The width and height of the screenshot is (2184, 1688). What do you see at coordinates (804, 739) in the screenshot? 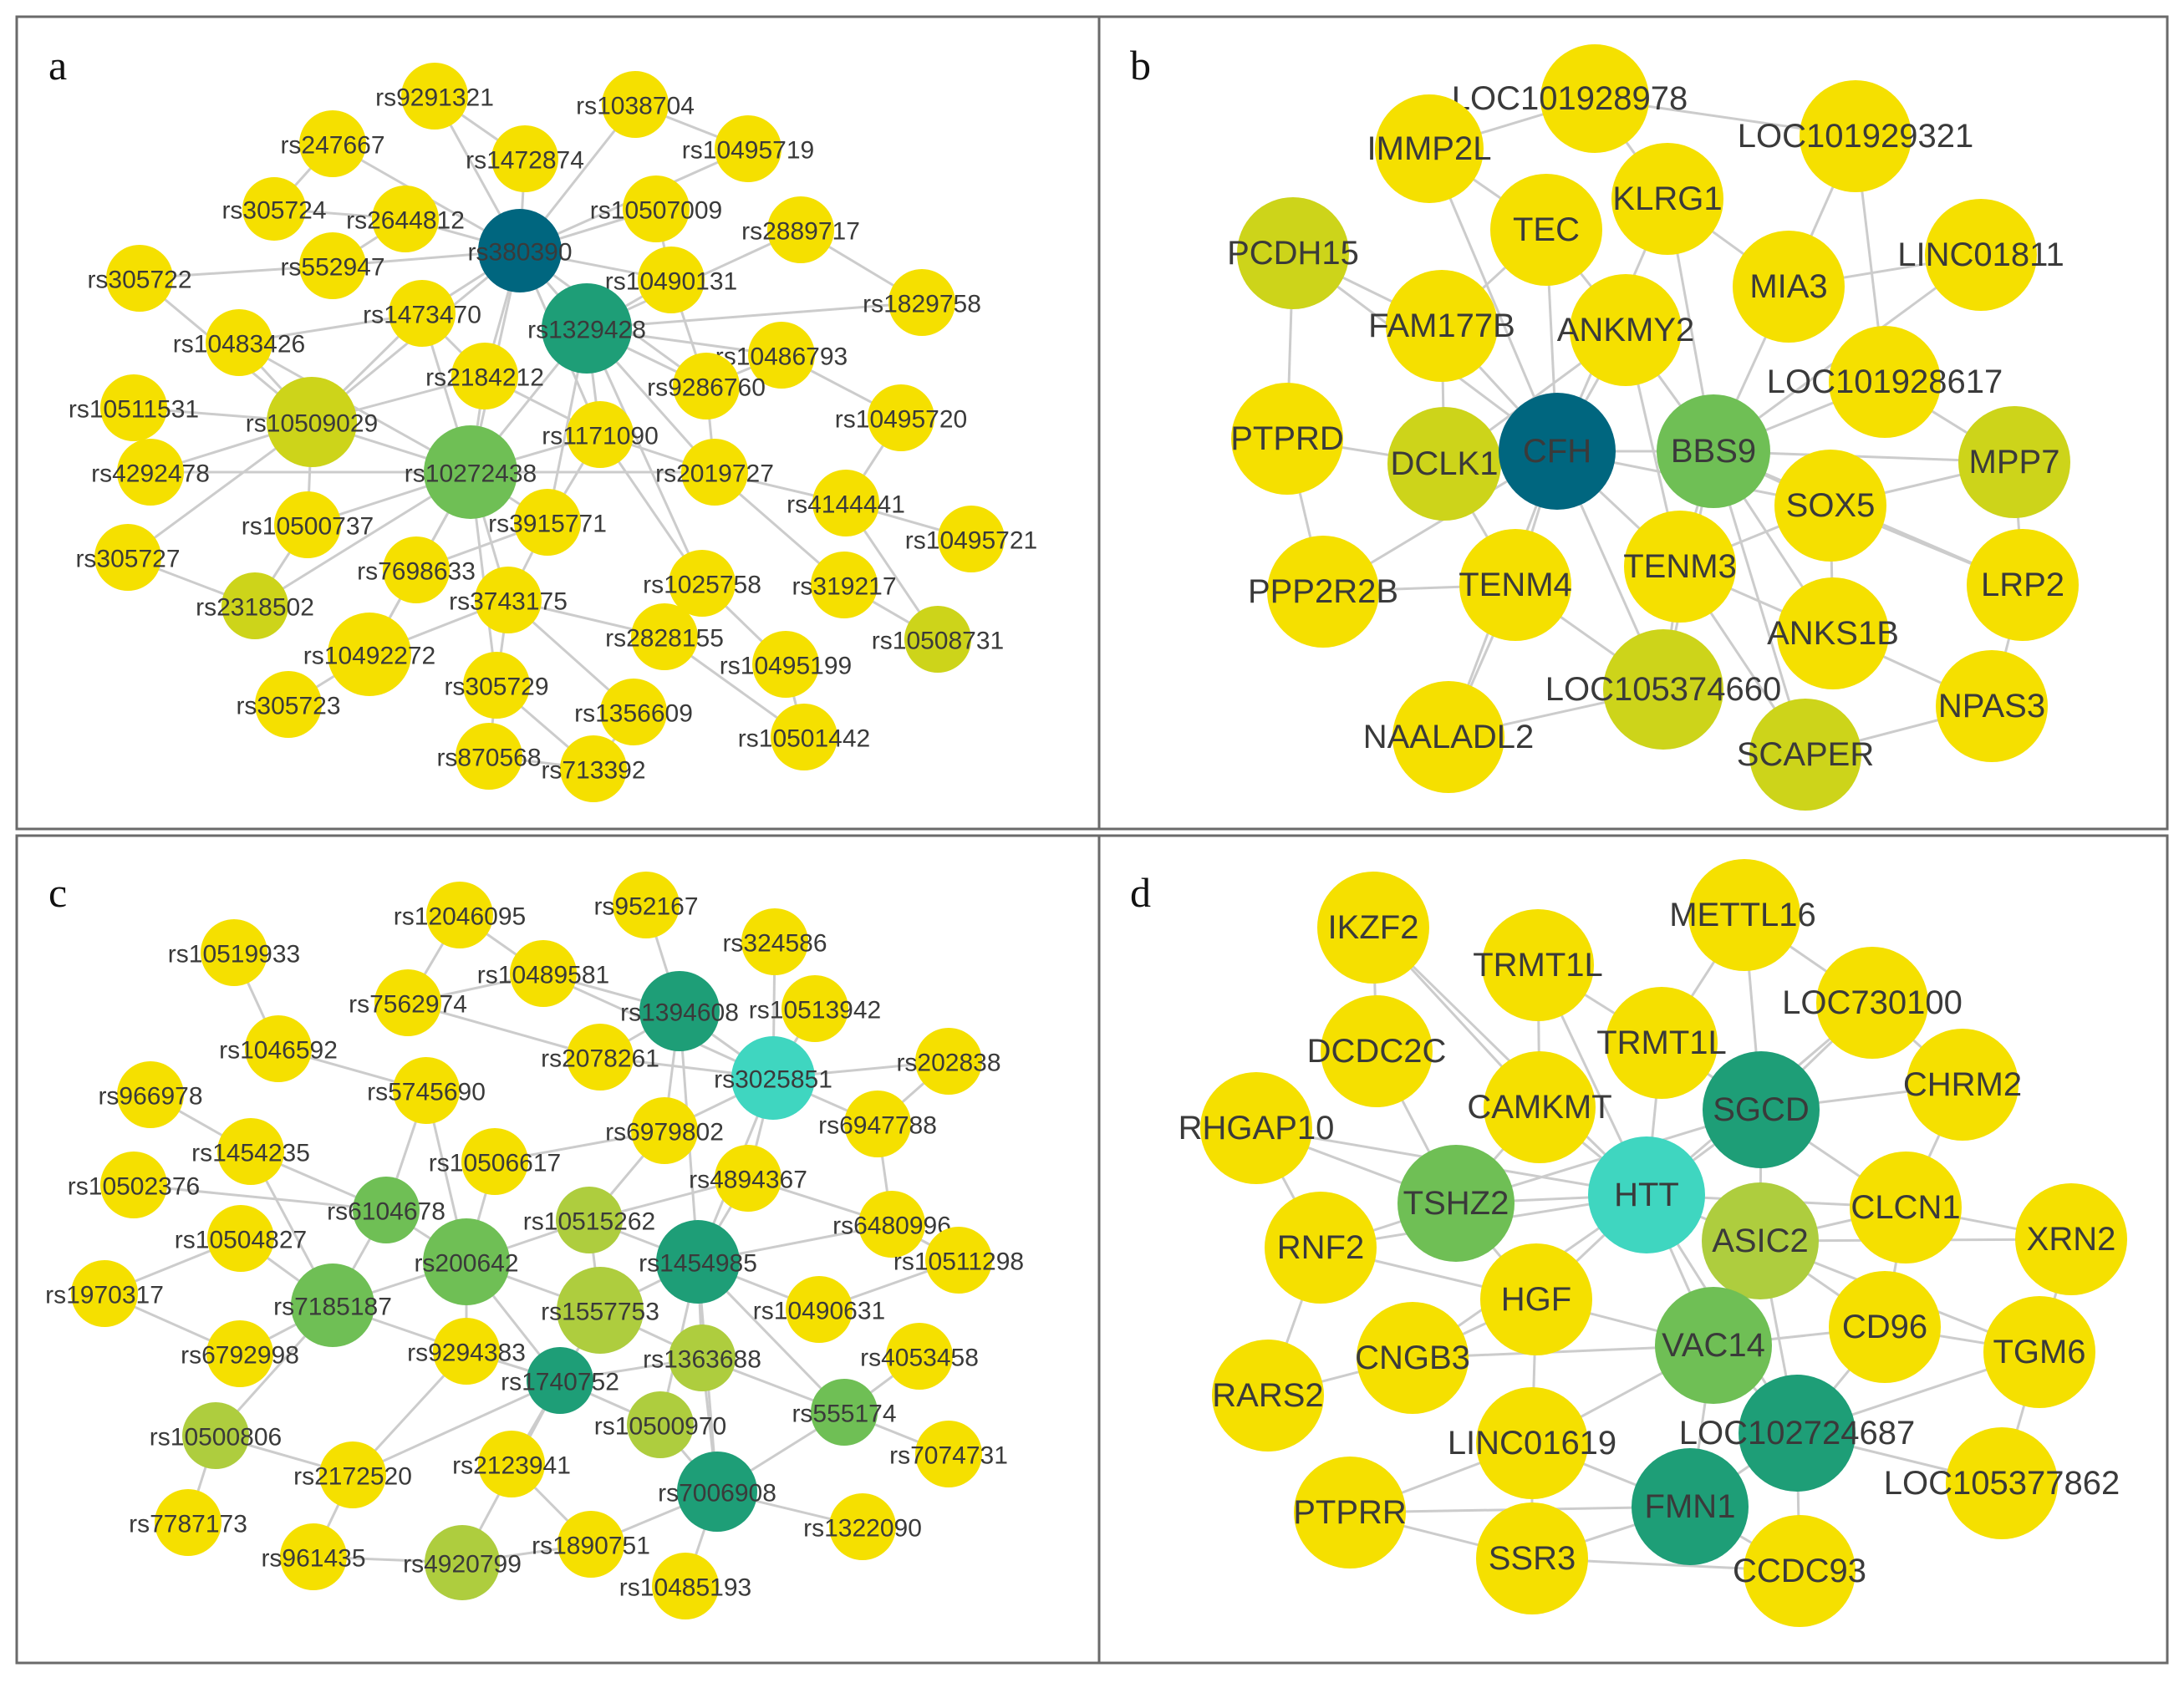
I see `node-label: rs10501442` at bounding box center [804, 739].